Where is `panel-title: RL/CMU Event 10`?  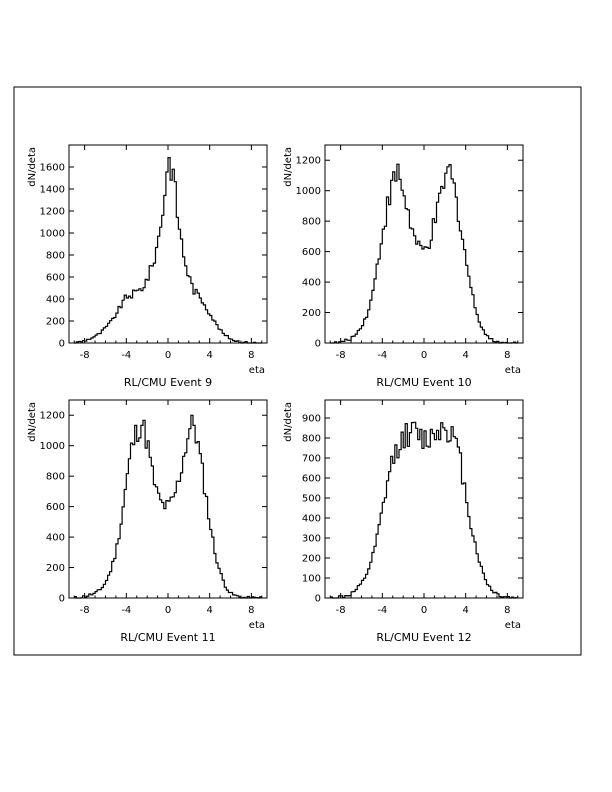 panel-title: RL/CMU Event 10 is located at coordinates (423, 382).